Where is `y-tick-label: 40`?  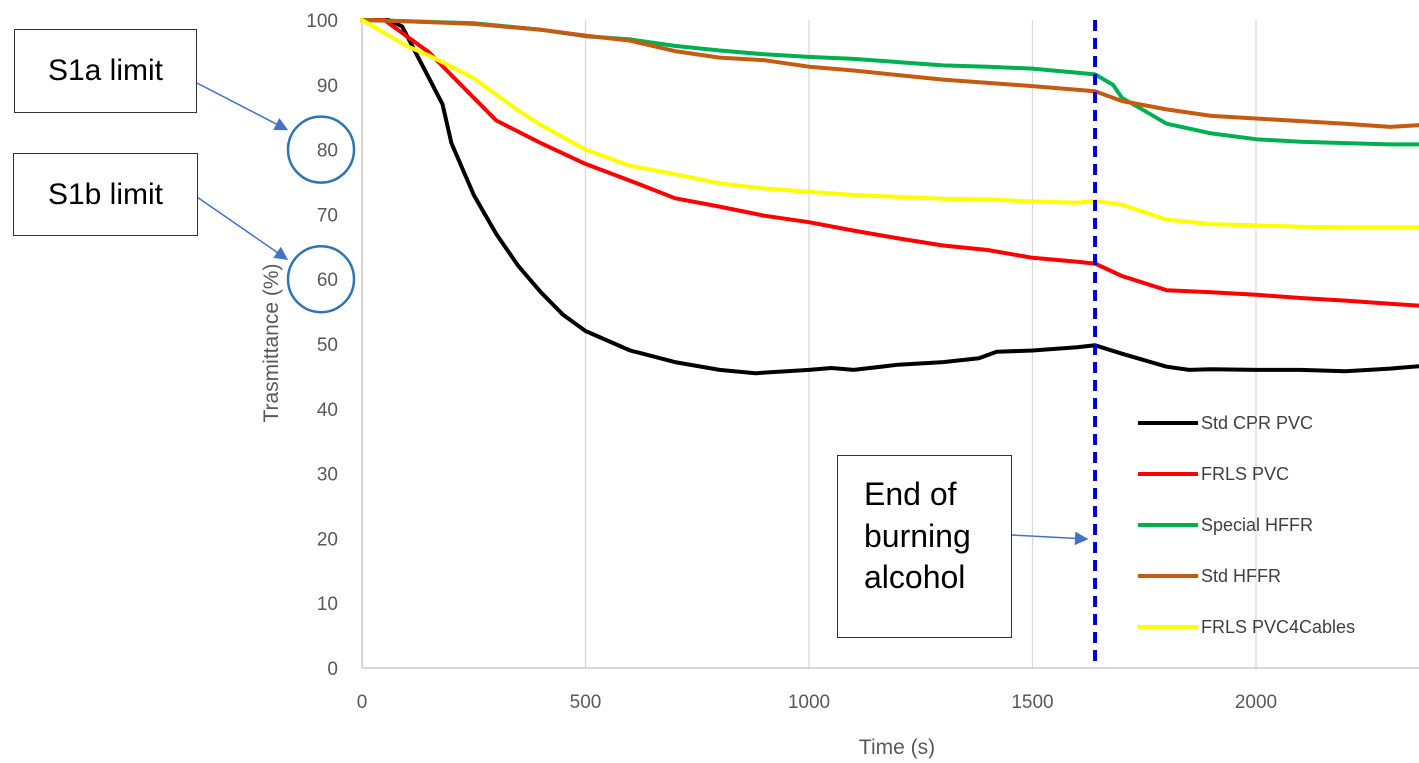
y-tick-label: 40 is located at coordinates (327, 410).